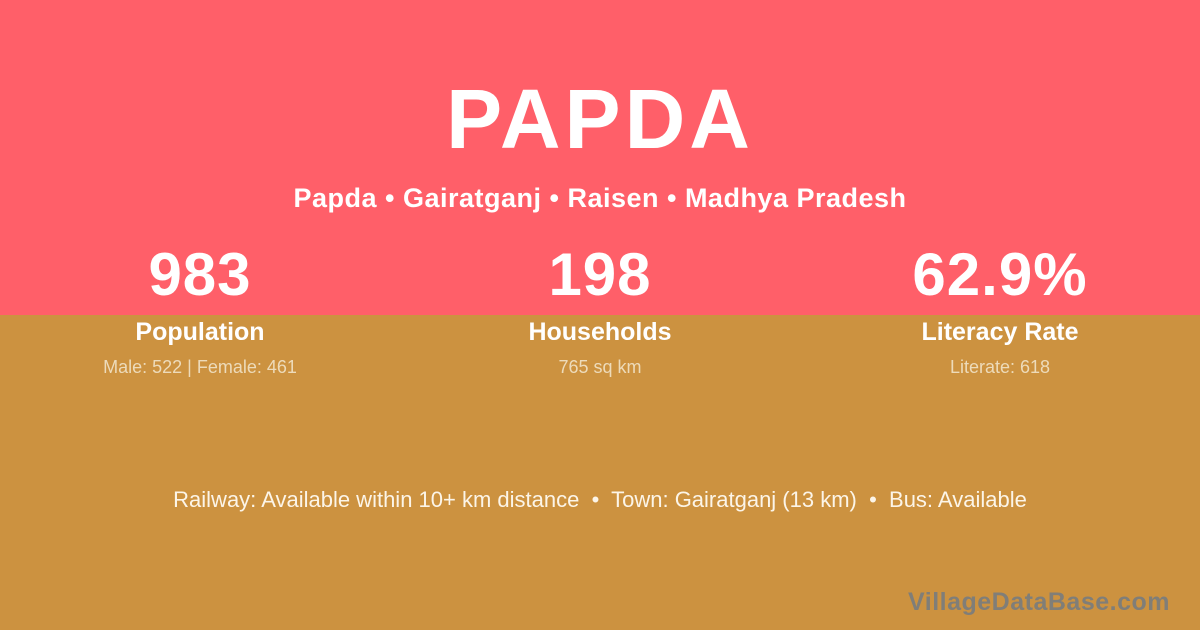 The width and height of the screenshot is (1200, 630). What do you see at coordinates (1000, 309) in the screenshot?
I see `stat-literacy-rate: 62.9% Literacy Rate Literate: 618` at bounding box center [1000, 309].